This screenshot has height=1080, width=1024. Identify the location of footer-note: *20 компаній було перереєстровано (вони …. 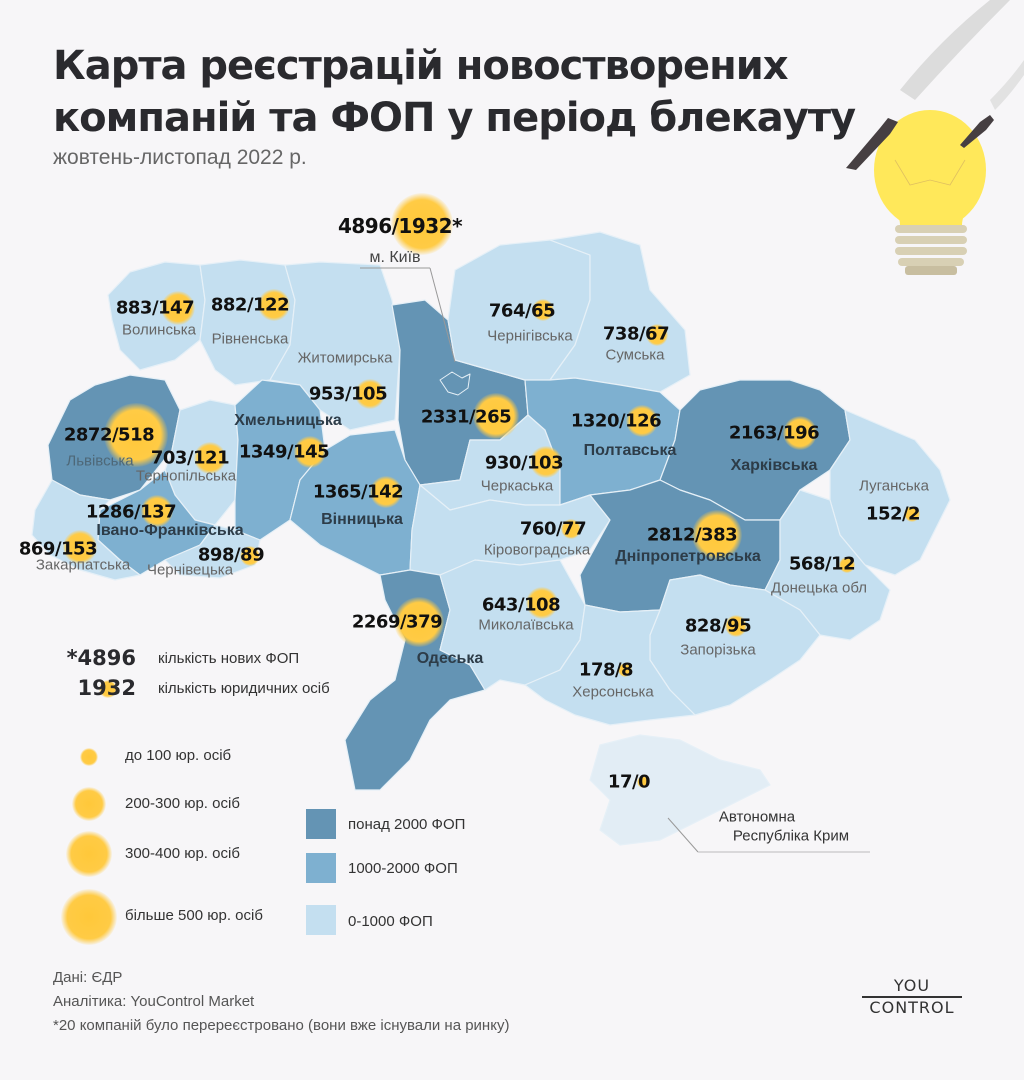
(281, 1025).